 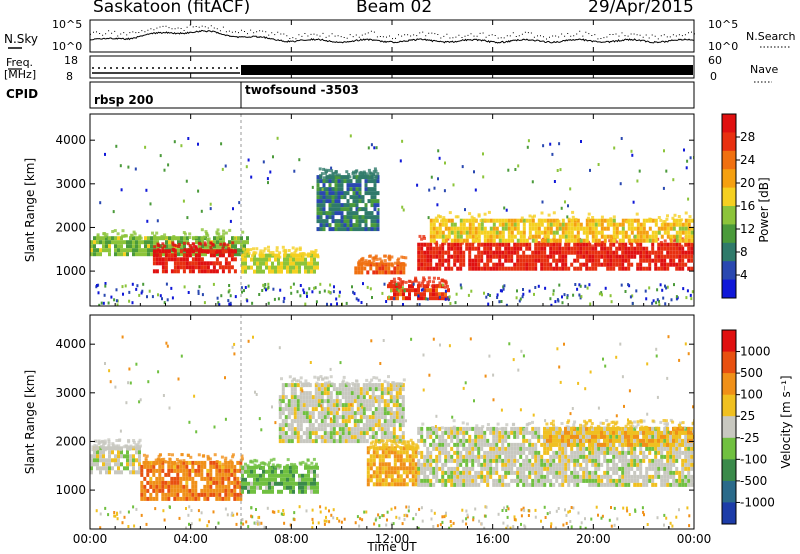 I want to click on colorbar-cell, so click(x=729, y=270).